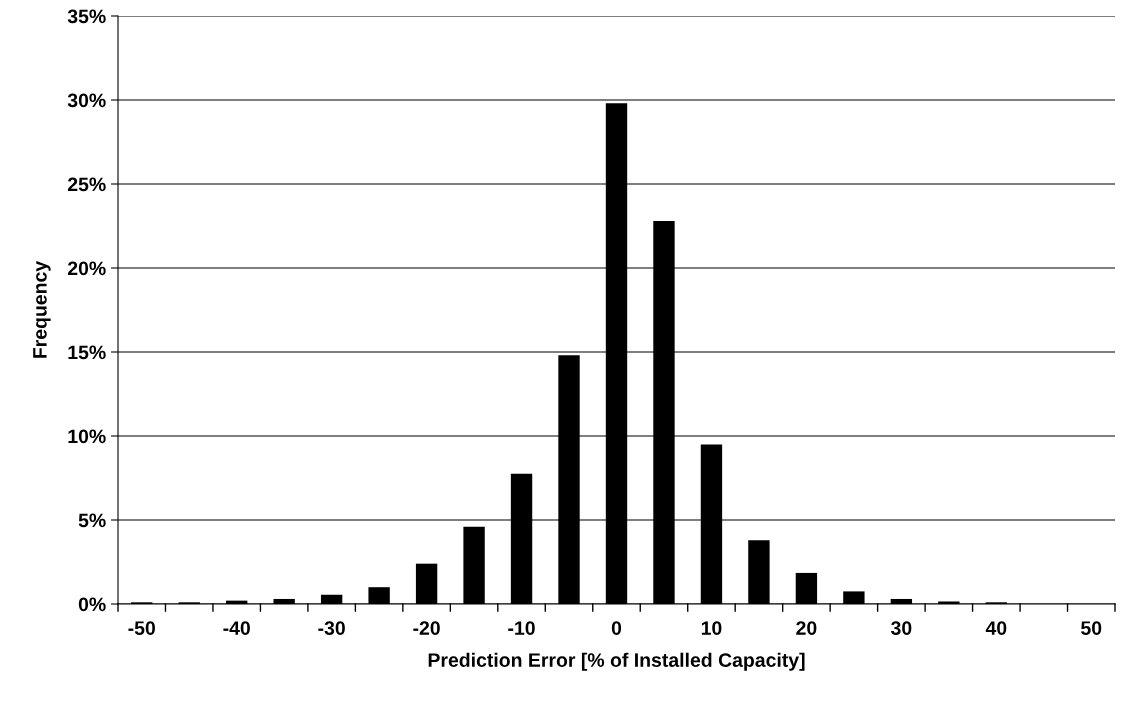 This screenshot has height=702, width=1125. What do you see at coordinates (996, 628) in the screenshot?
I see `x-tick-label: 40` at bounding box center [996, 628].